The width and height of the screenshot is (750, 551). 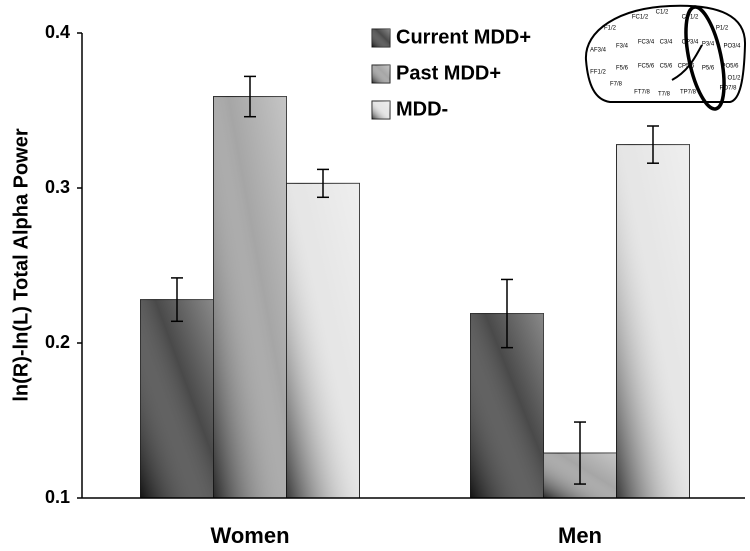 I want to click on y-tick-label: 0.2, so click(x=57, y=342).